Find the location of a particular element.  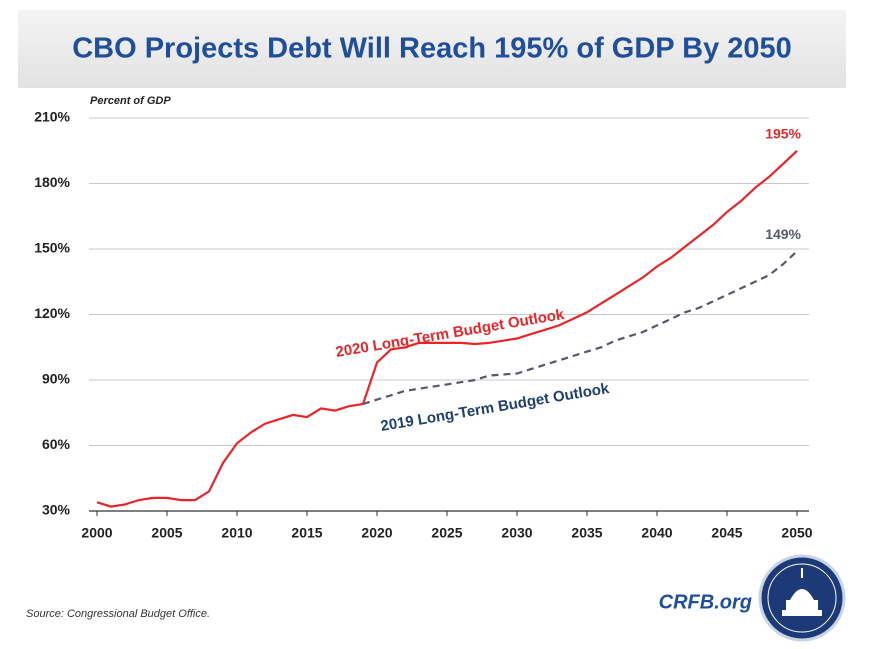

x-tick-label: 2035 is located at coordinates (586, 533).